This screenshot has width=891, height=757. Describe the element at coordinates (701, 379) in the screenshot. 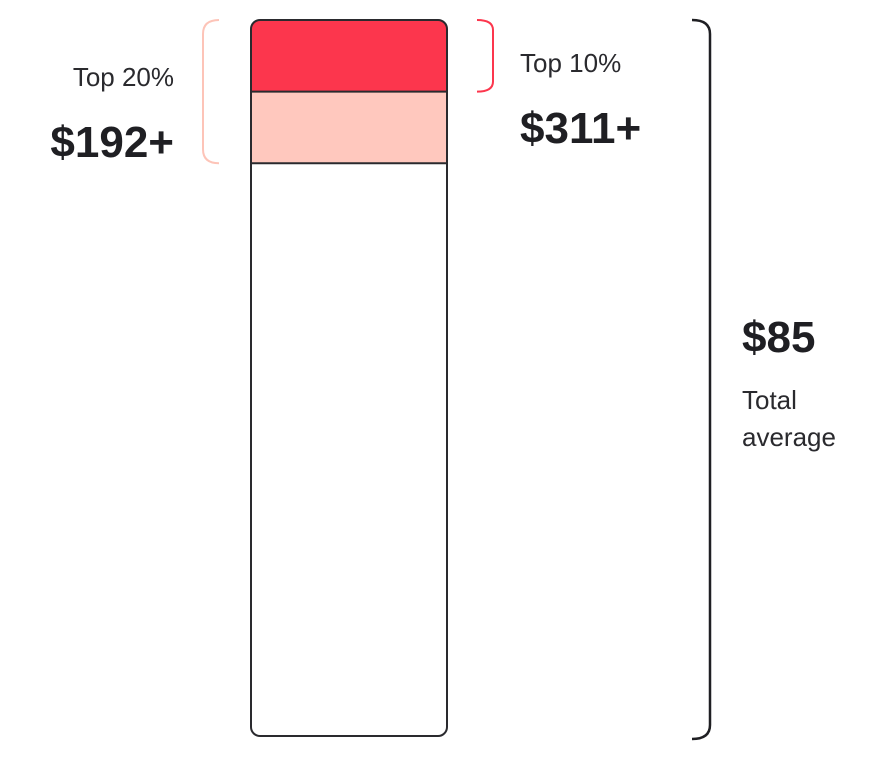

I see `total-bracket` at that location.